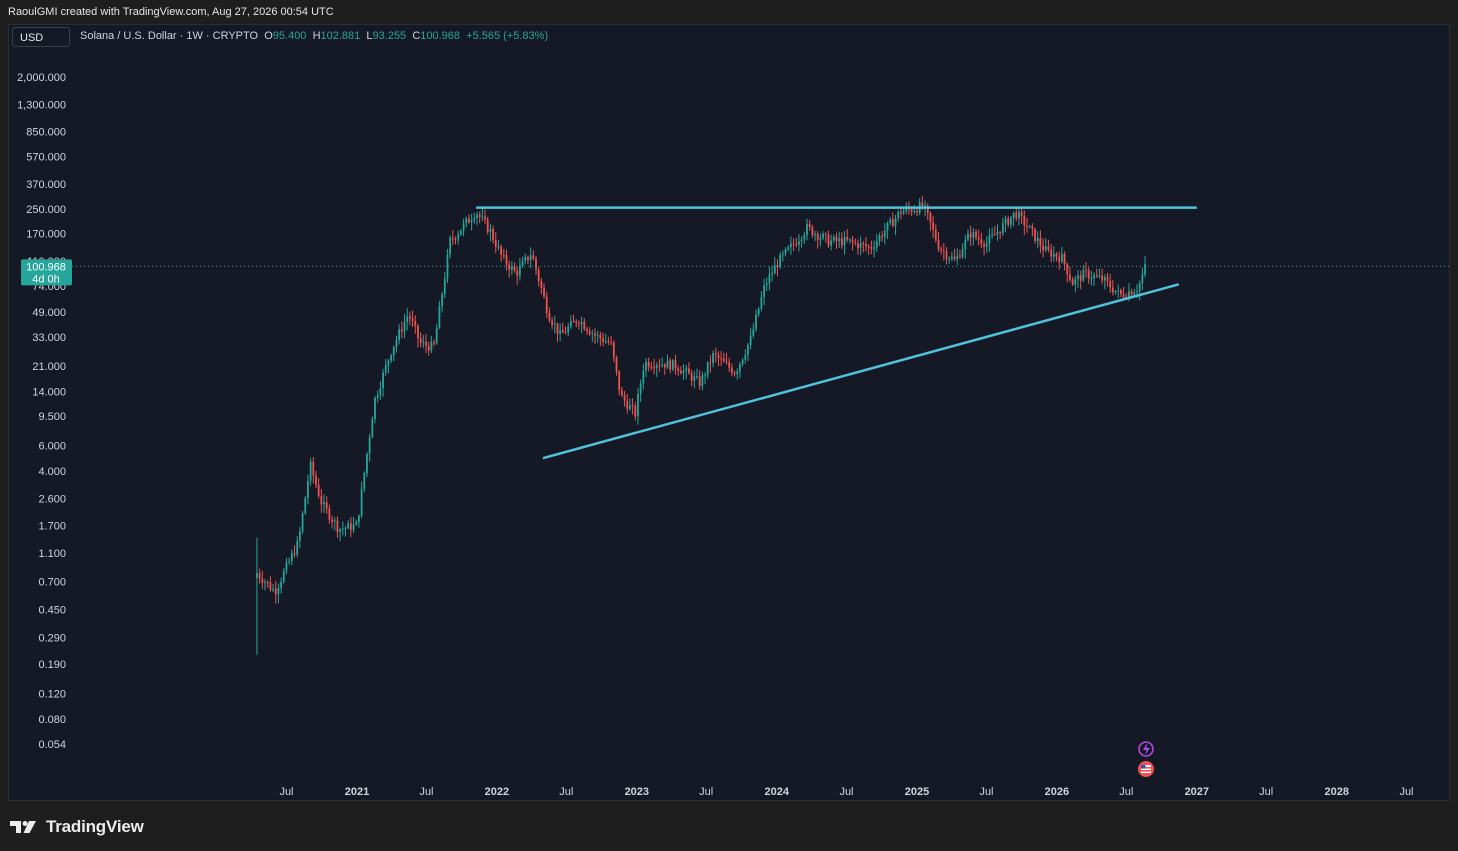 This screenshot has width=1458, height=851. Describe the element at coordinates (369, 36) in the screenshot. I see `low-label: L` at that location.